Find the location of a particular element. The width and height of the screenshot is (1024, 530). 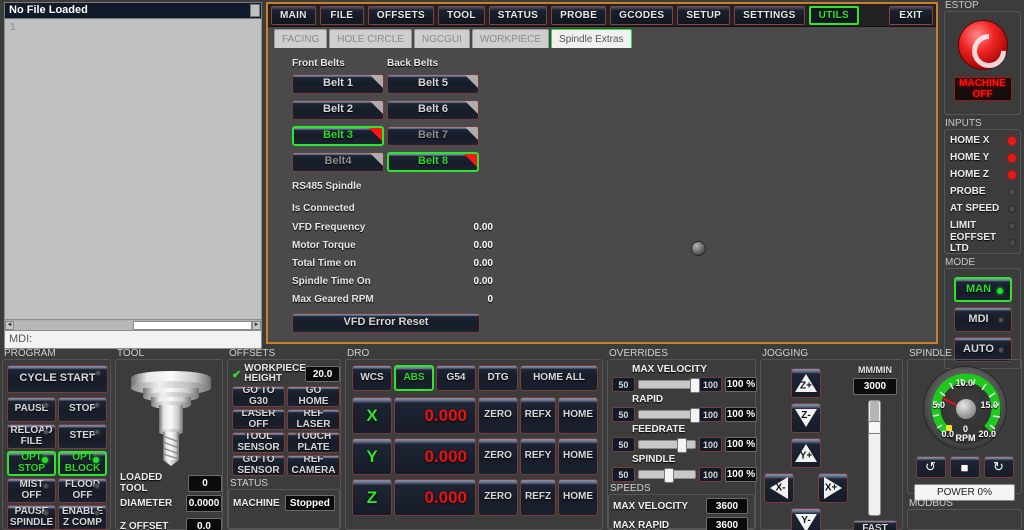

scroll-left-arrow-icon: ◄ is located at coordinates (9, 325).